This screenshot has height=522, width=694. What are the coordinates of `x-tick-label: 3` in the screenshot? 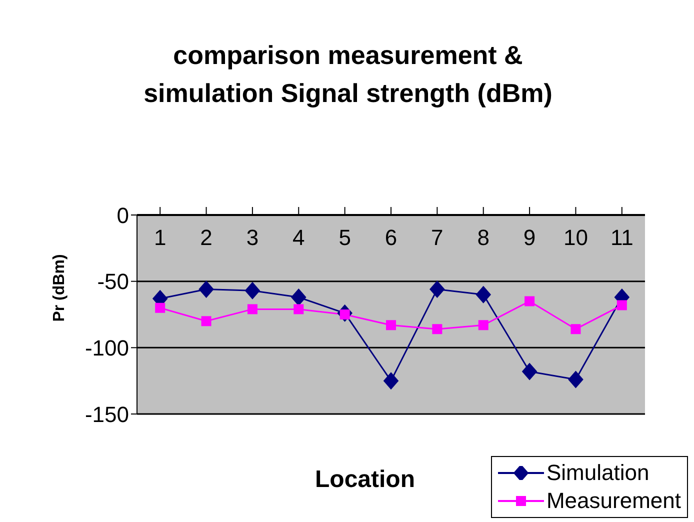 It's located at (252, 237).